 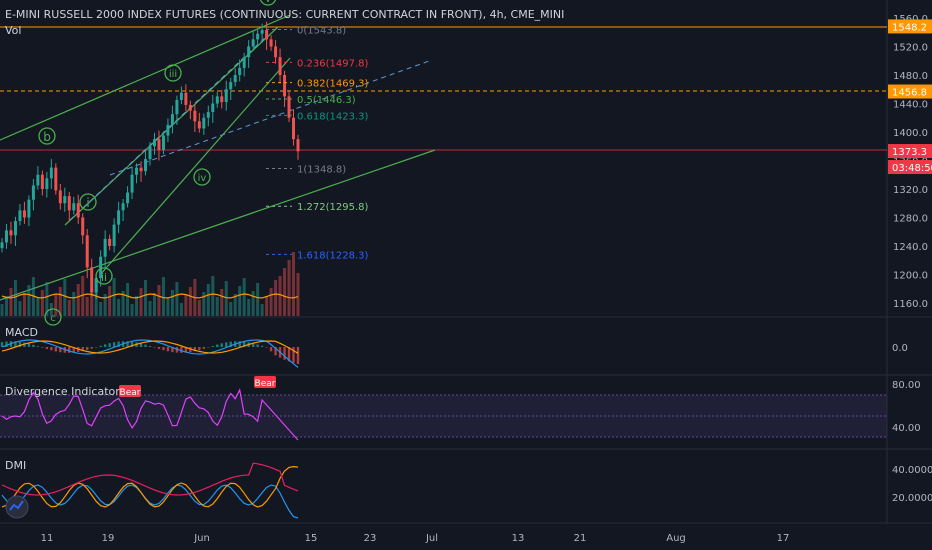 I want to click on volume-bars, so click(x=150, y=284).